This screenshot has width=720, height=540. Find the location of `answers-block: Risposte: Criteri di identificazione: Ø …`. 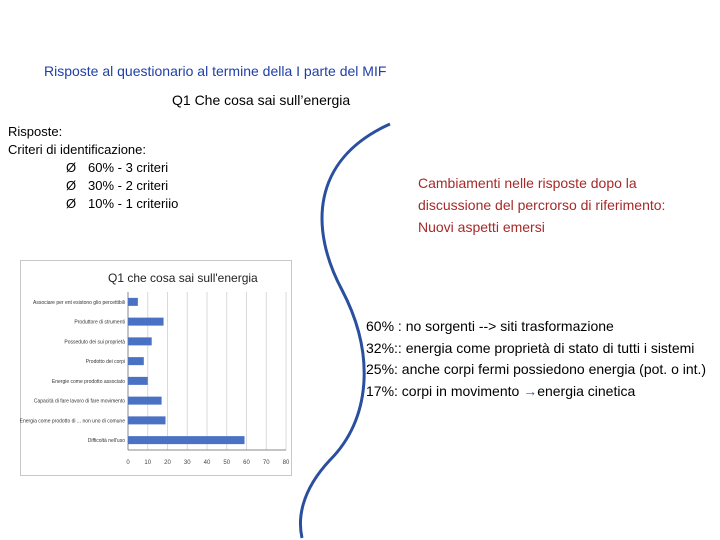

answers-block: Risposte: Criteri di identificazione: Ø … is located at coordinates (93, 168).